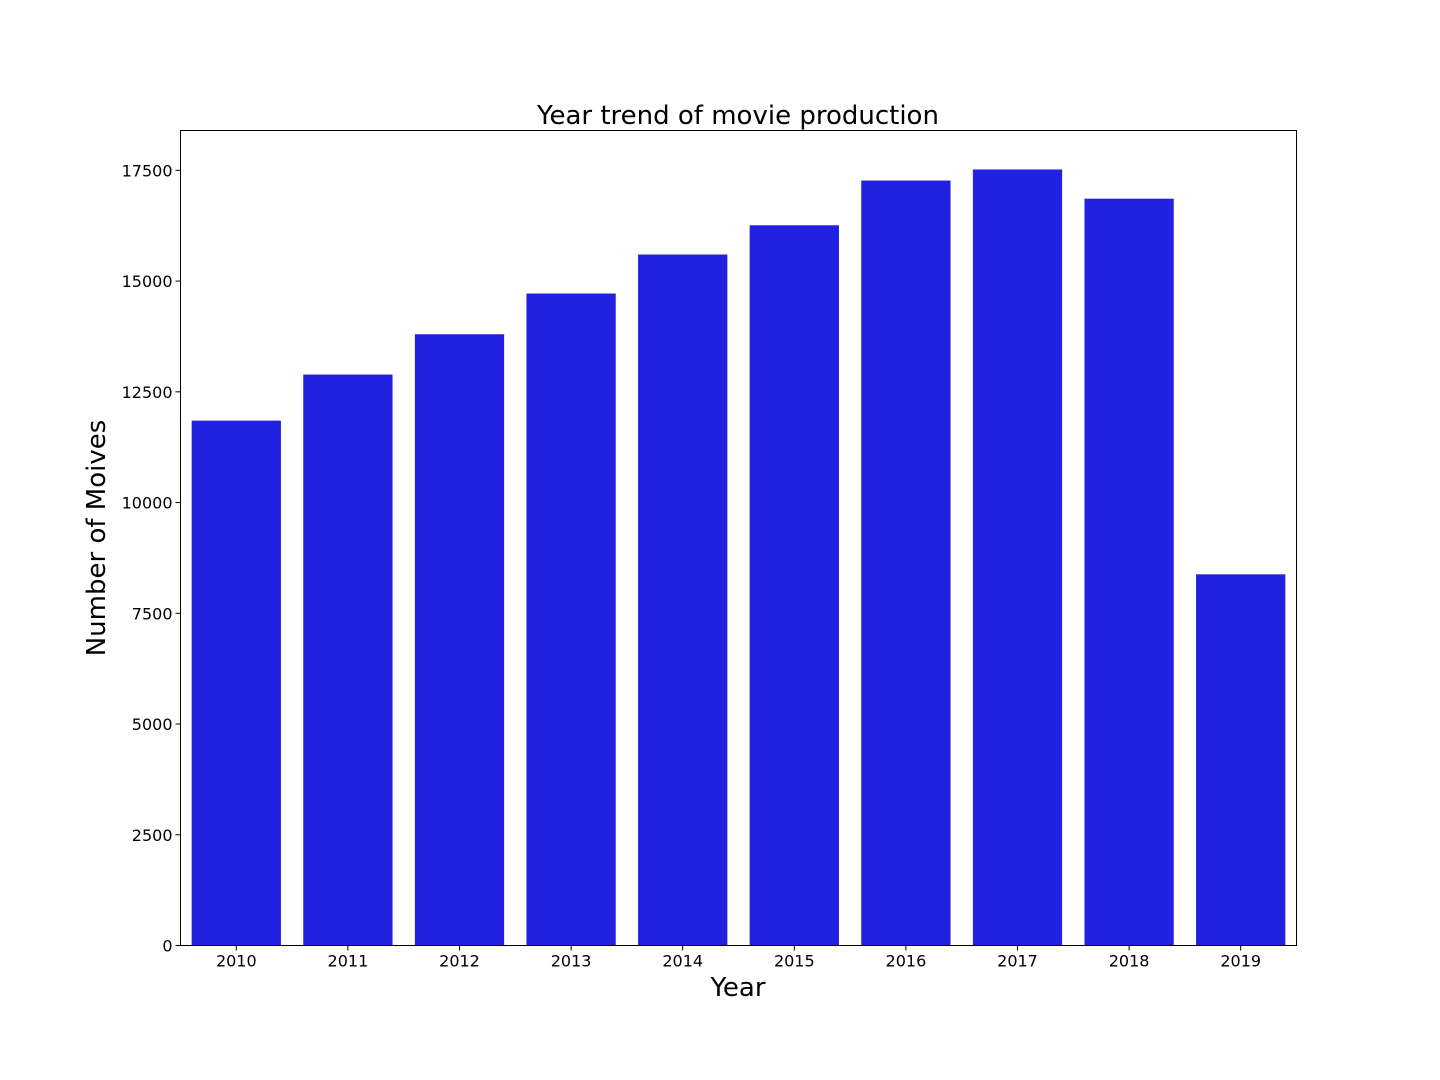 The height and width of the screenshot is (1080, 1440). Describe the element at coordinates (147, 170) in the screenshot. I see `y-tick-label: 17500` at that location.